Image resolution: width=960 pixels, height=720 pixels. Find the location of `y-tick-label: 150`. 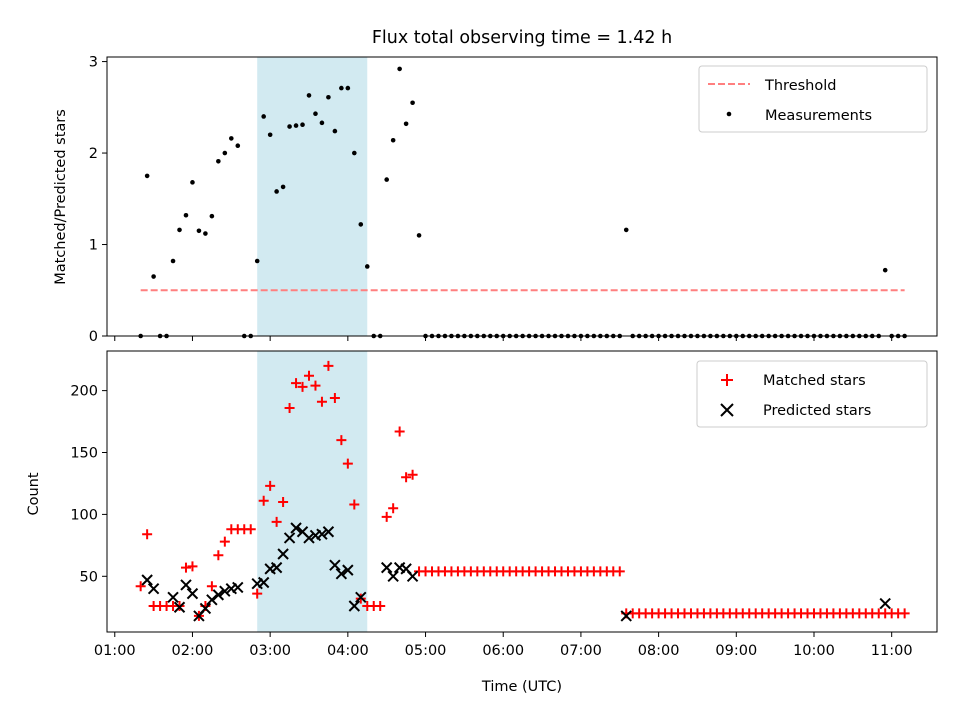

y-tick-label: 150 is located at coordinates (84, 454).